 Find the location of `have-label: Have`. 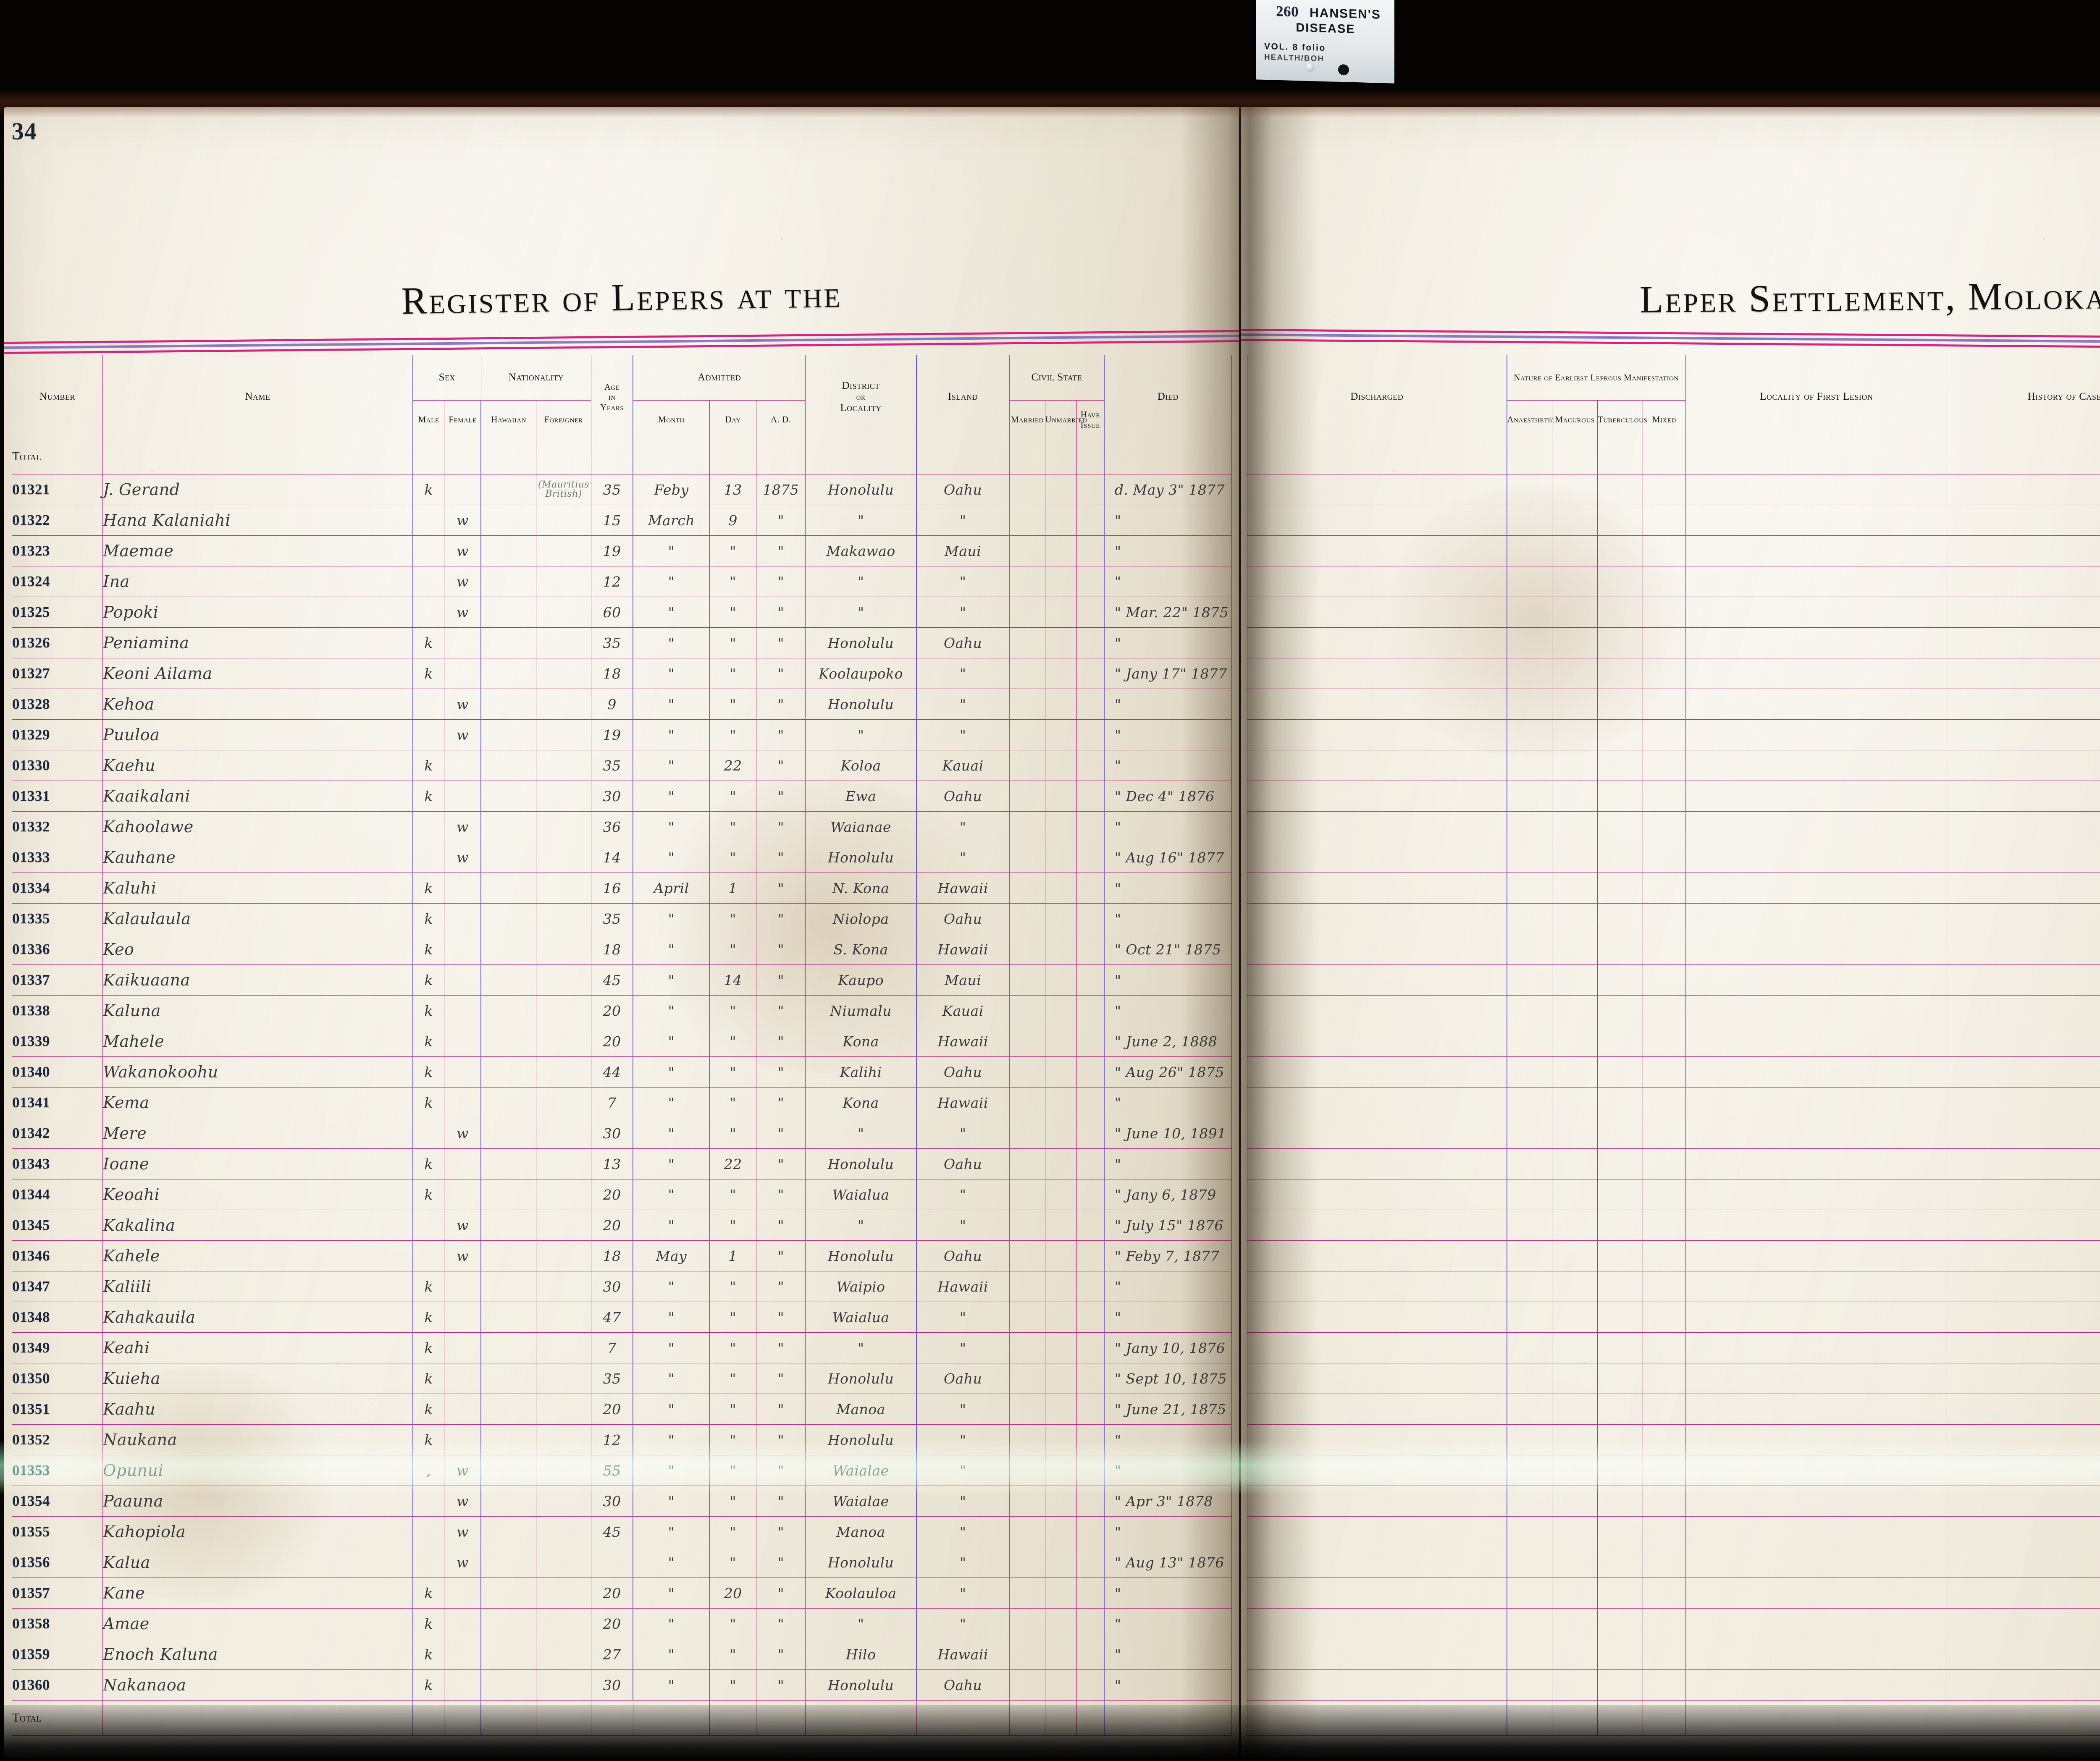

have-label: Have is located at coordinates (1090, 414).